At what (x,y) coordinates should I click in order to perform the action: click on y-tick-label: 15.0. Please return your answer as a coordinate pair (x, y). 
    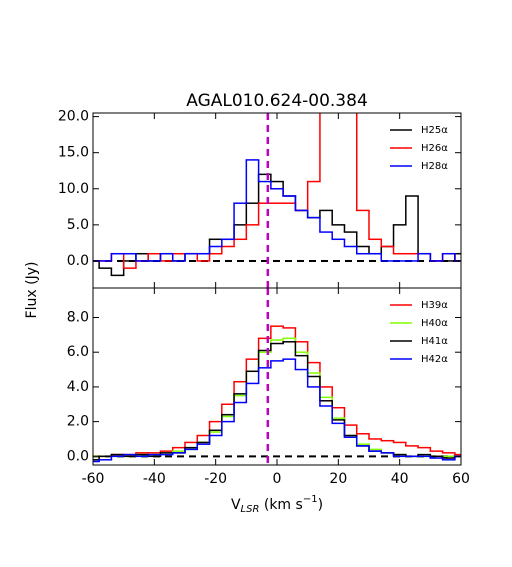
    Looking at the image, I should click on (73, 153).